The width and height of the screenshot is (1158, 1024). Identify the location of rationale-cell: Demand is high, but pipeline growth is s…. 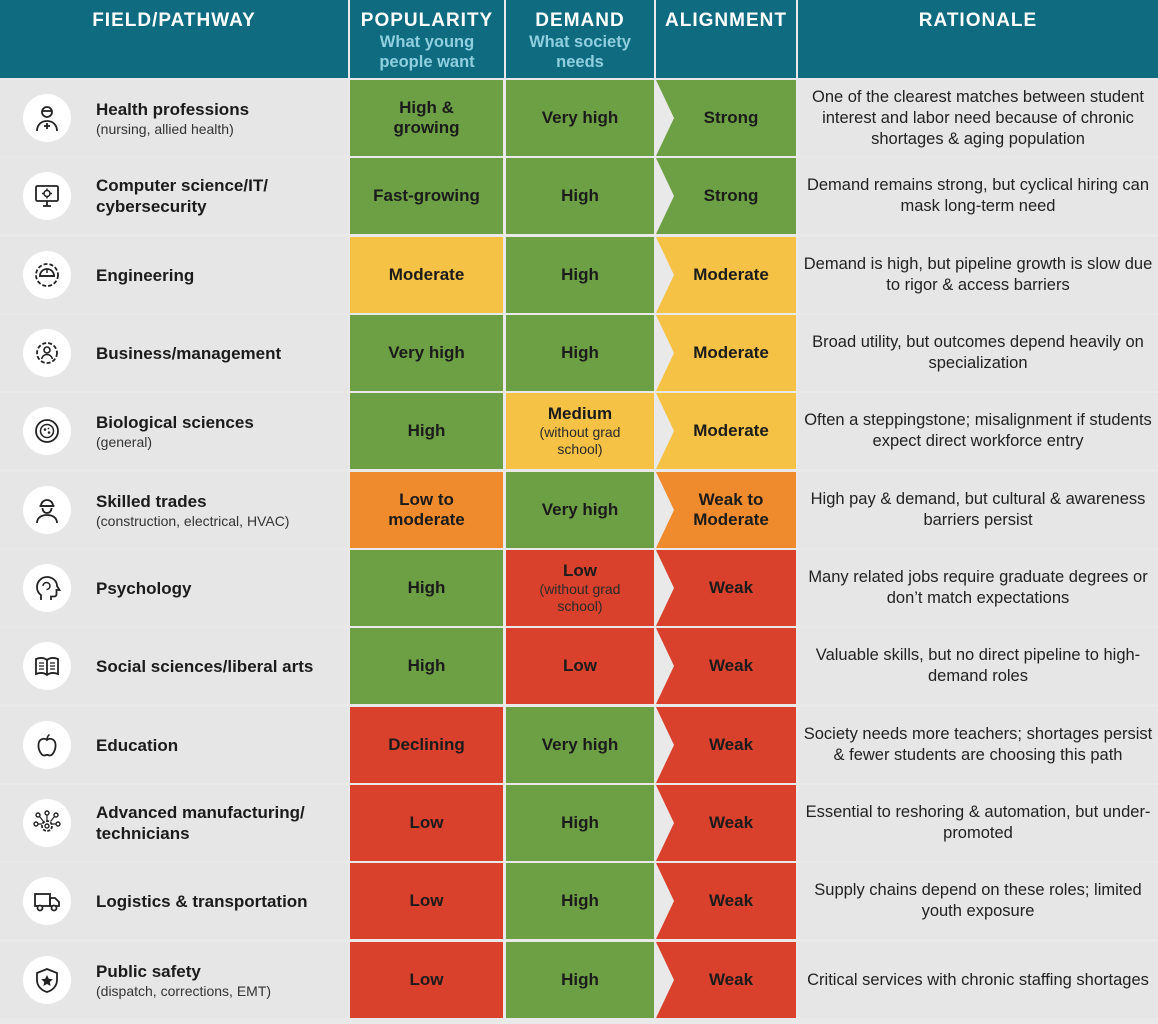
(978, 275).